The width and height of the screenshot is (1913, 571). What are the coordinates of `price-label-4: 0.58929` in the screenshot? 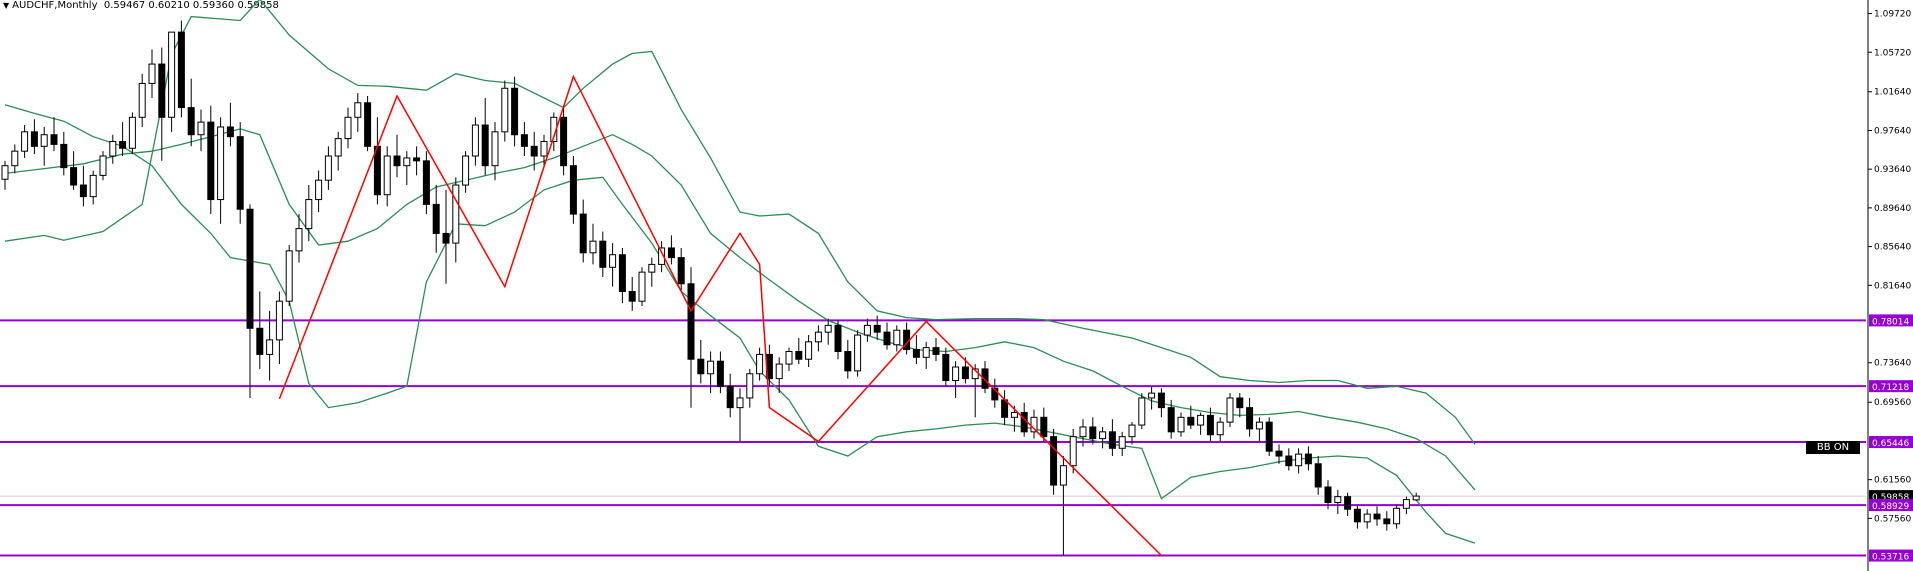 It's located at (1890, 507).